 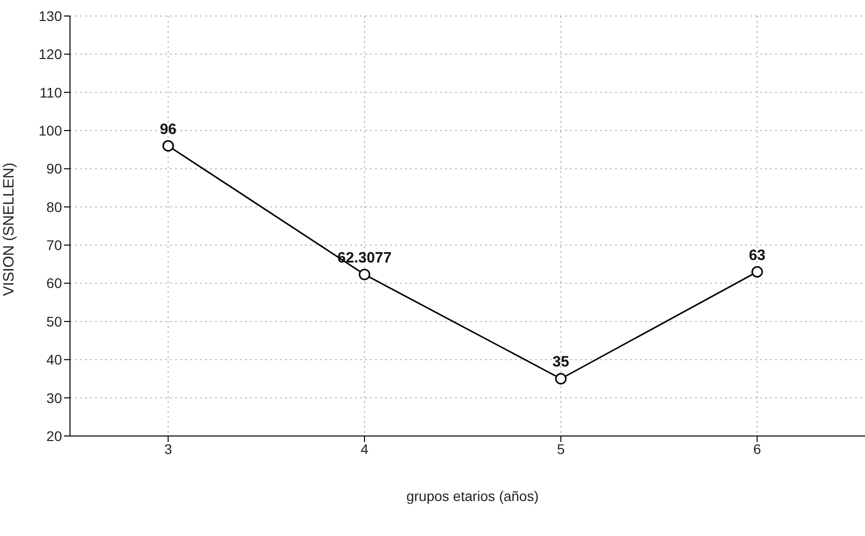 I want to click on y-tick-label: 70, so click(x=54, y=245).